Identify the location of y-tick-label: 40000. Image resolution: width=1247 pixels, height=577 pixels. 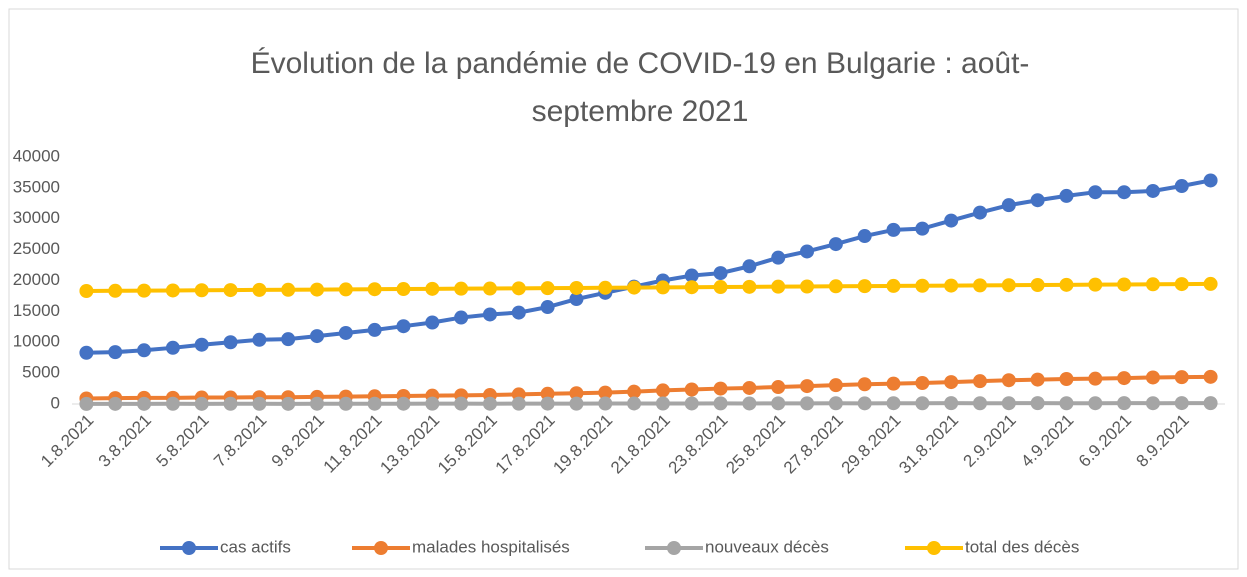
(36, 155).